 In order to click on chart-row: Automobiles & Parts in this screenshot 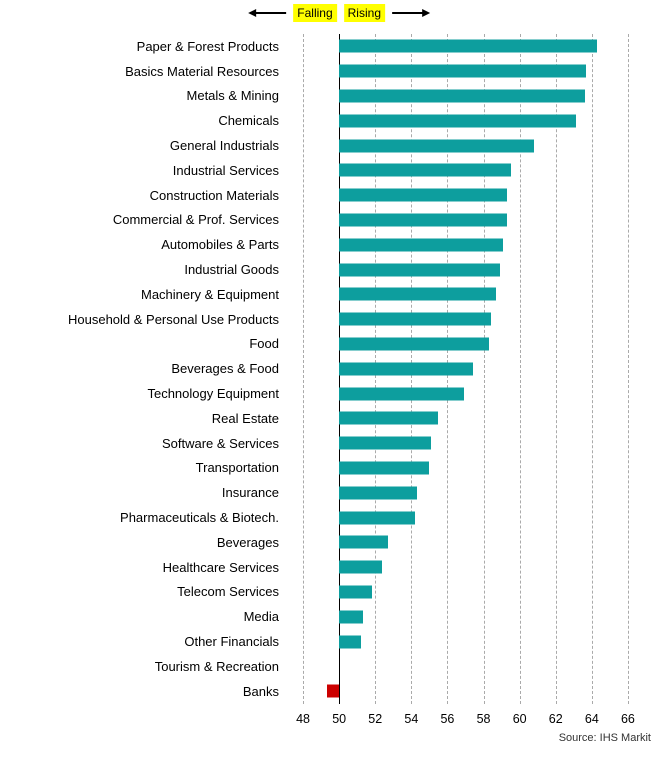, I will do `click(330, 244)`.